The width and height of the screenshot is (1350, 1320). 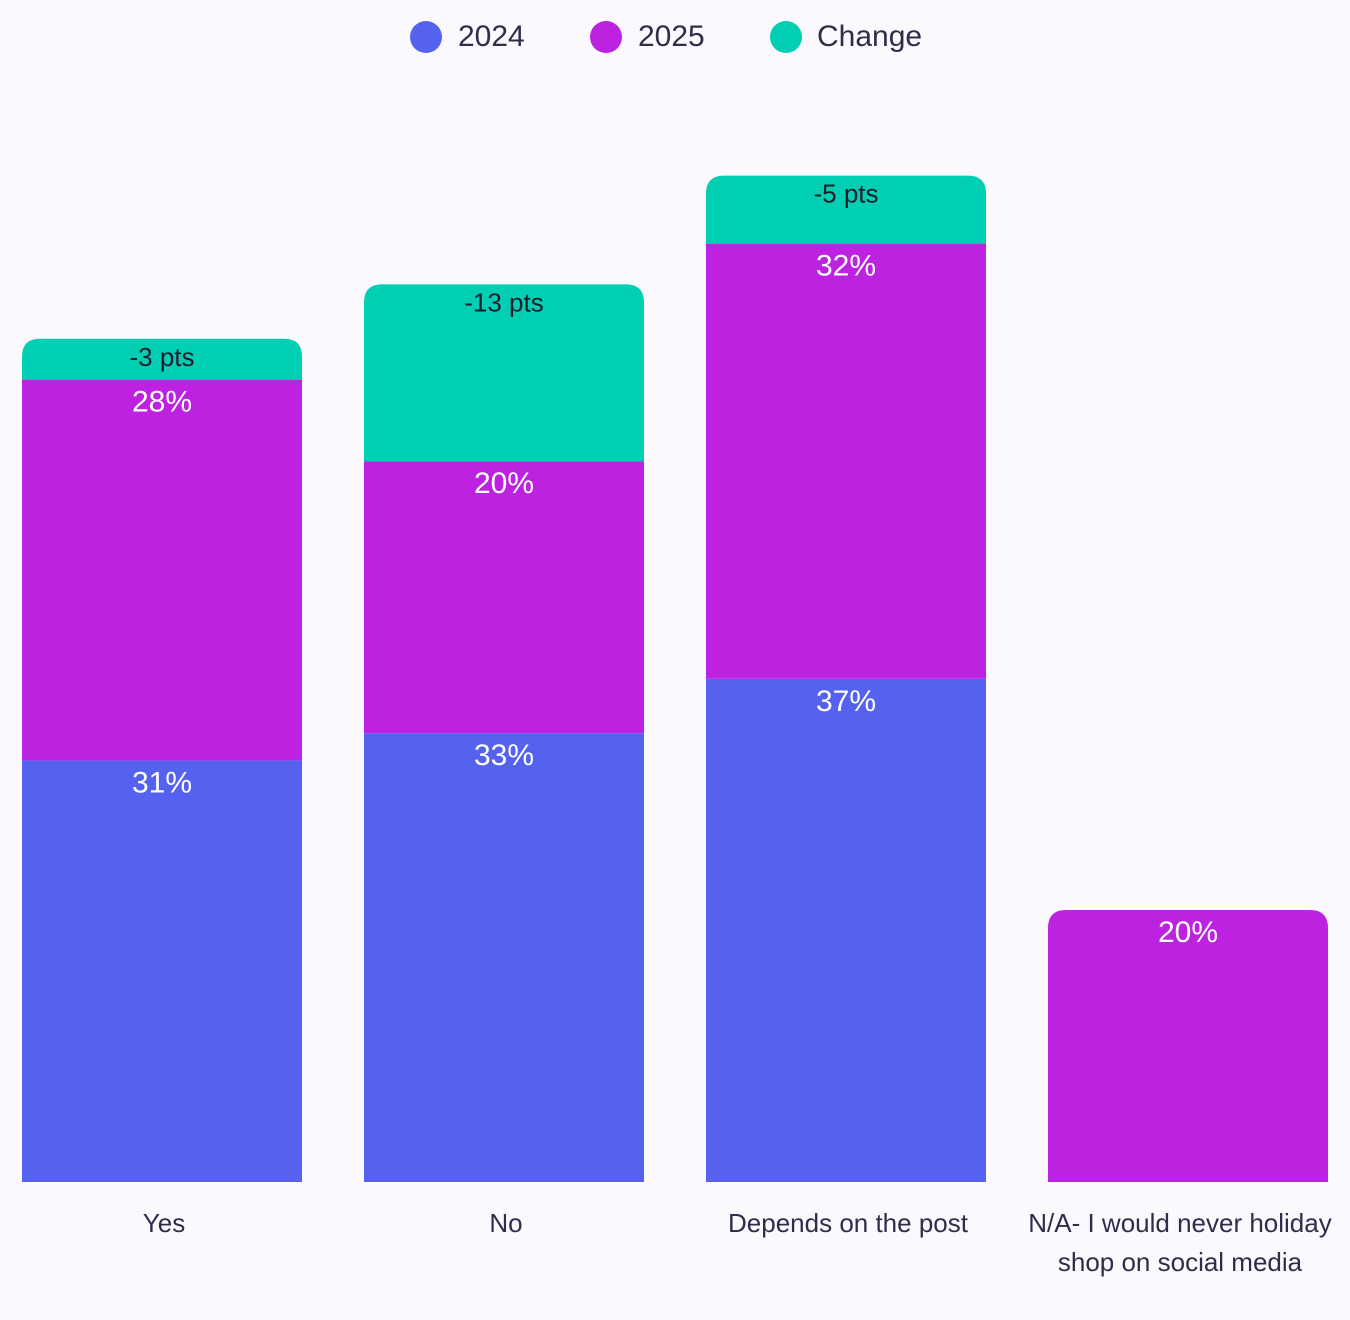 I want to click on data-label-2024-depends-on-the-post: 37%, so click(x=846, y=701).